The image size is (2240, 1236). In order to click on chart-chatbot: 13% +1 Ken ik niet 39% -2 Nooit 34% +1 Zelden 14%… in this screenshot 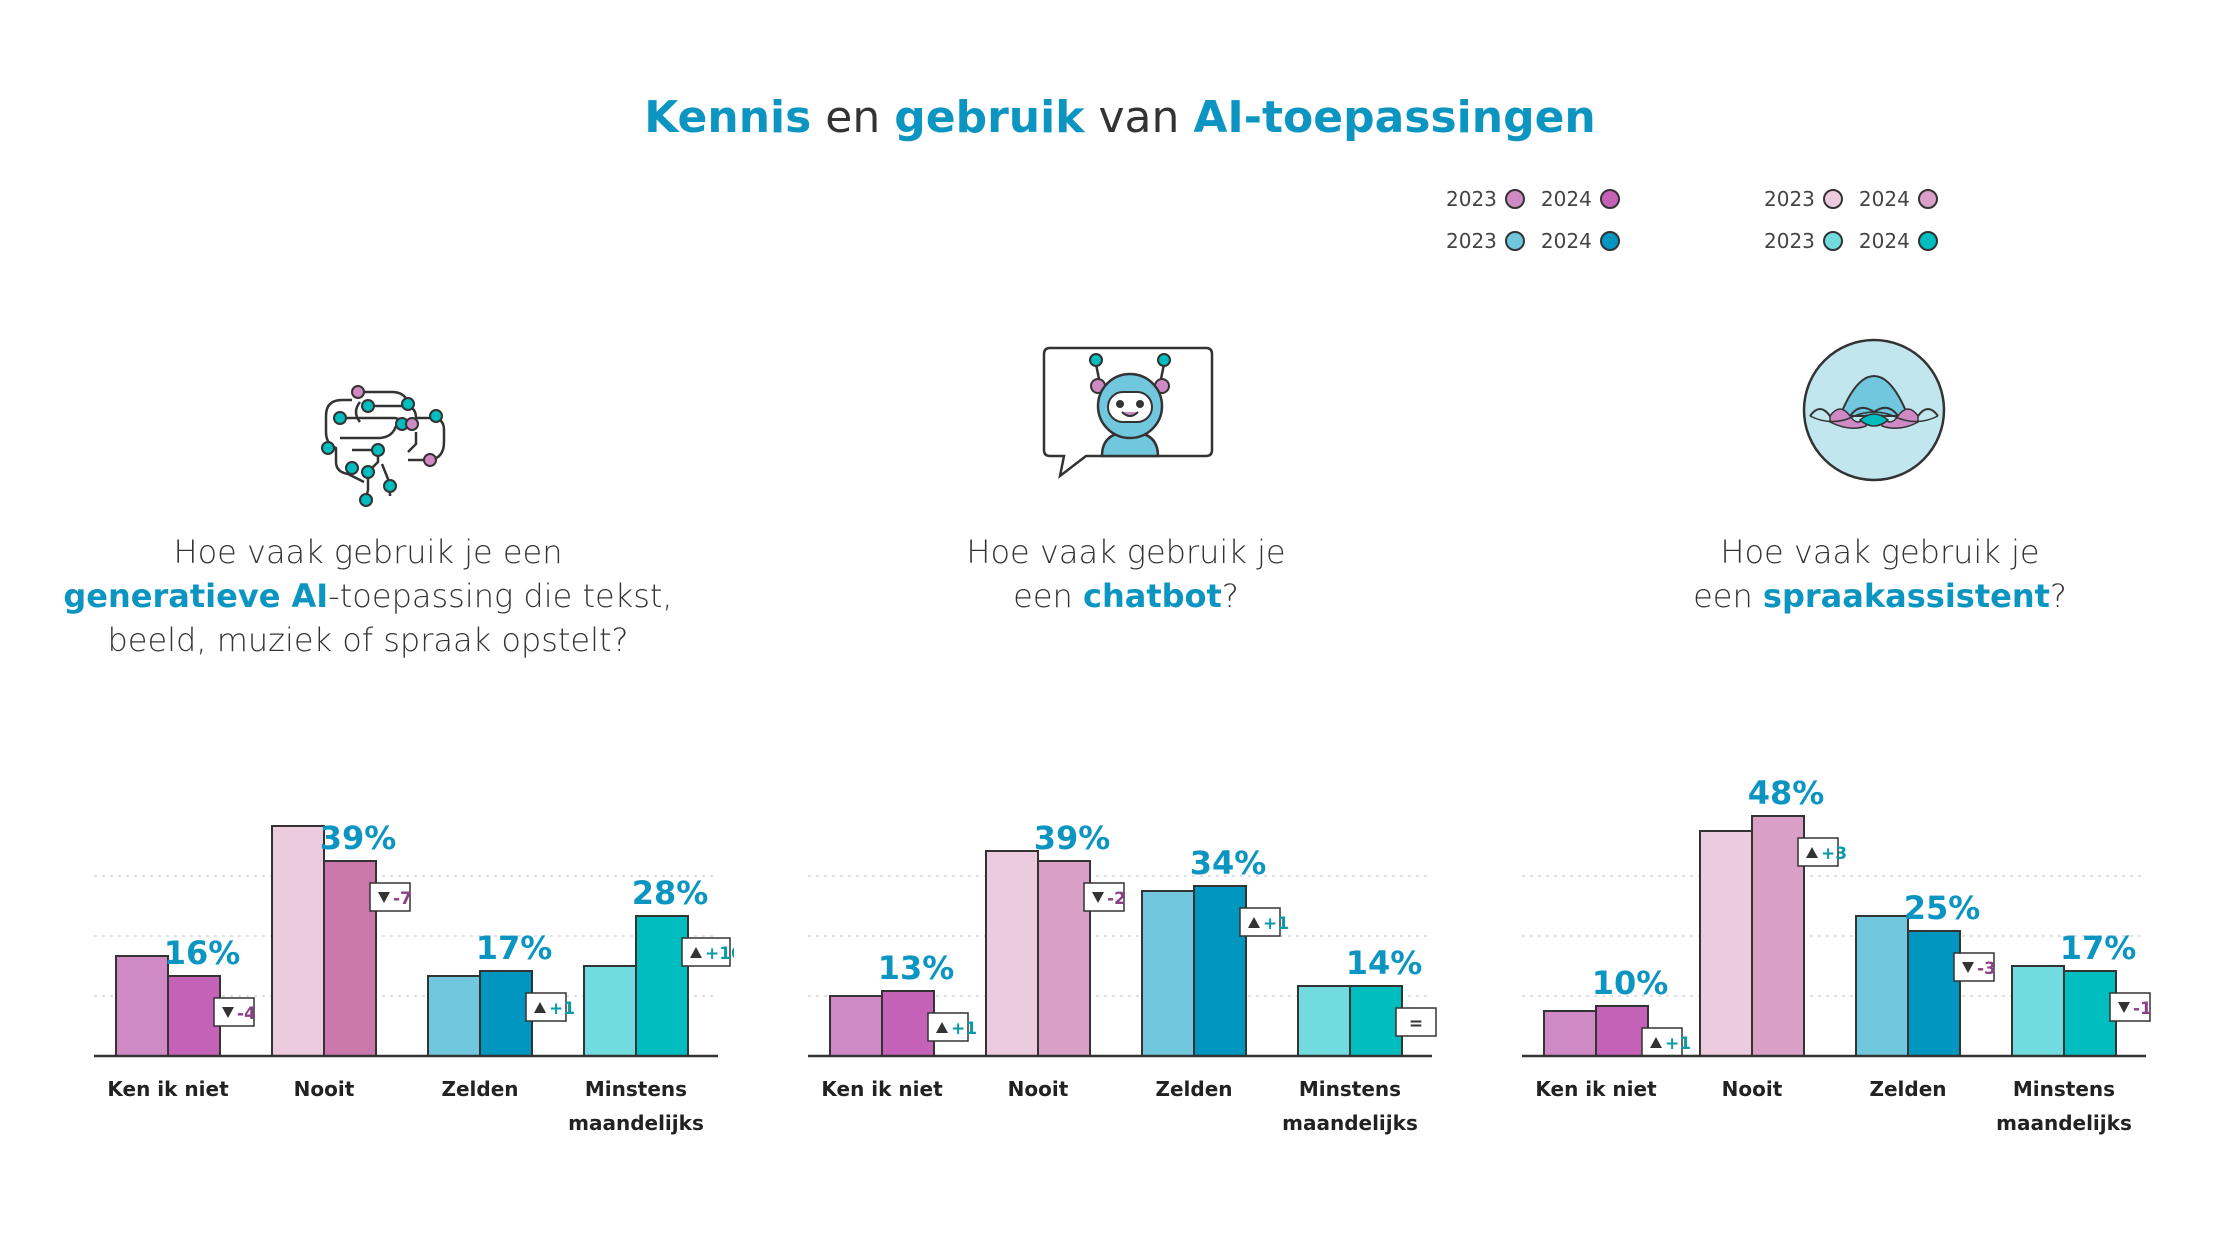, I will do `click(1128, 900)`.